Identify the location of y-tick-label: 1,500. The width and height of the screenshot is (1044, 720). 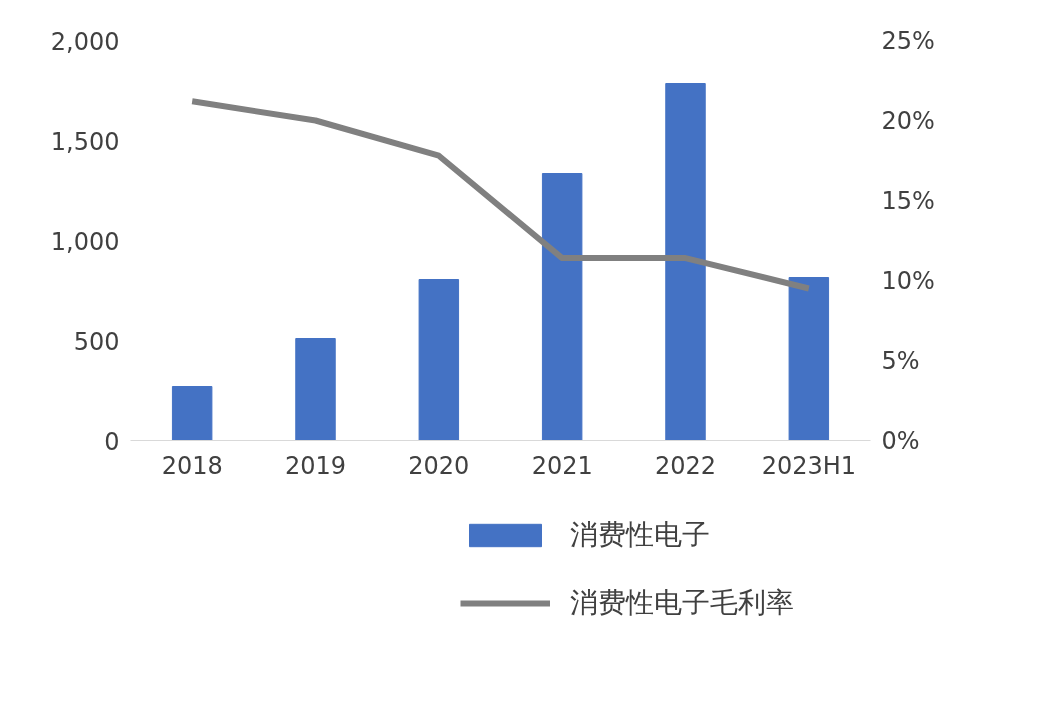
(85, 141).